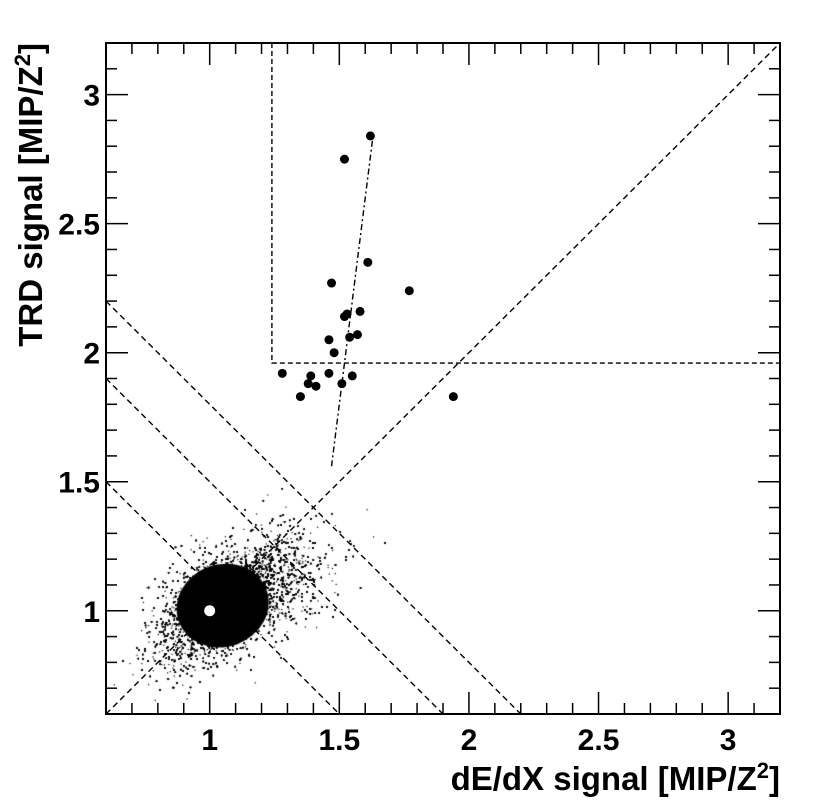 The height and width of the screenshot is (805, 830). What do you see at coordinates (79, 225) in the screenshot?
I see `y-tick-label: 2.5` at bounding box center [79, 225].